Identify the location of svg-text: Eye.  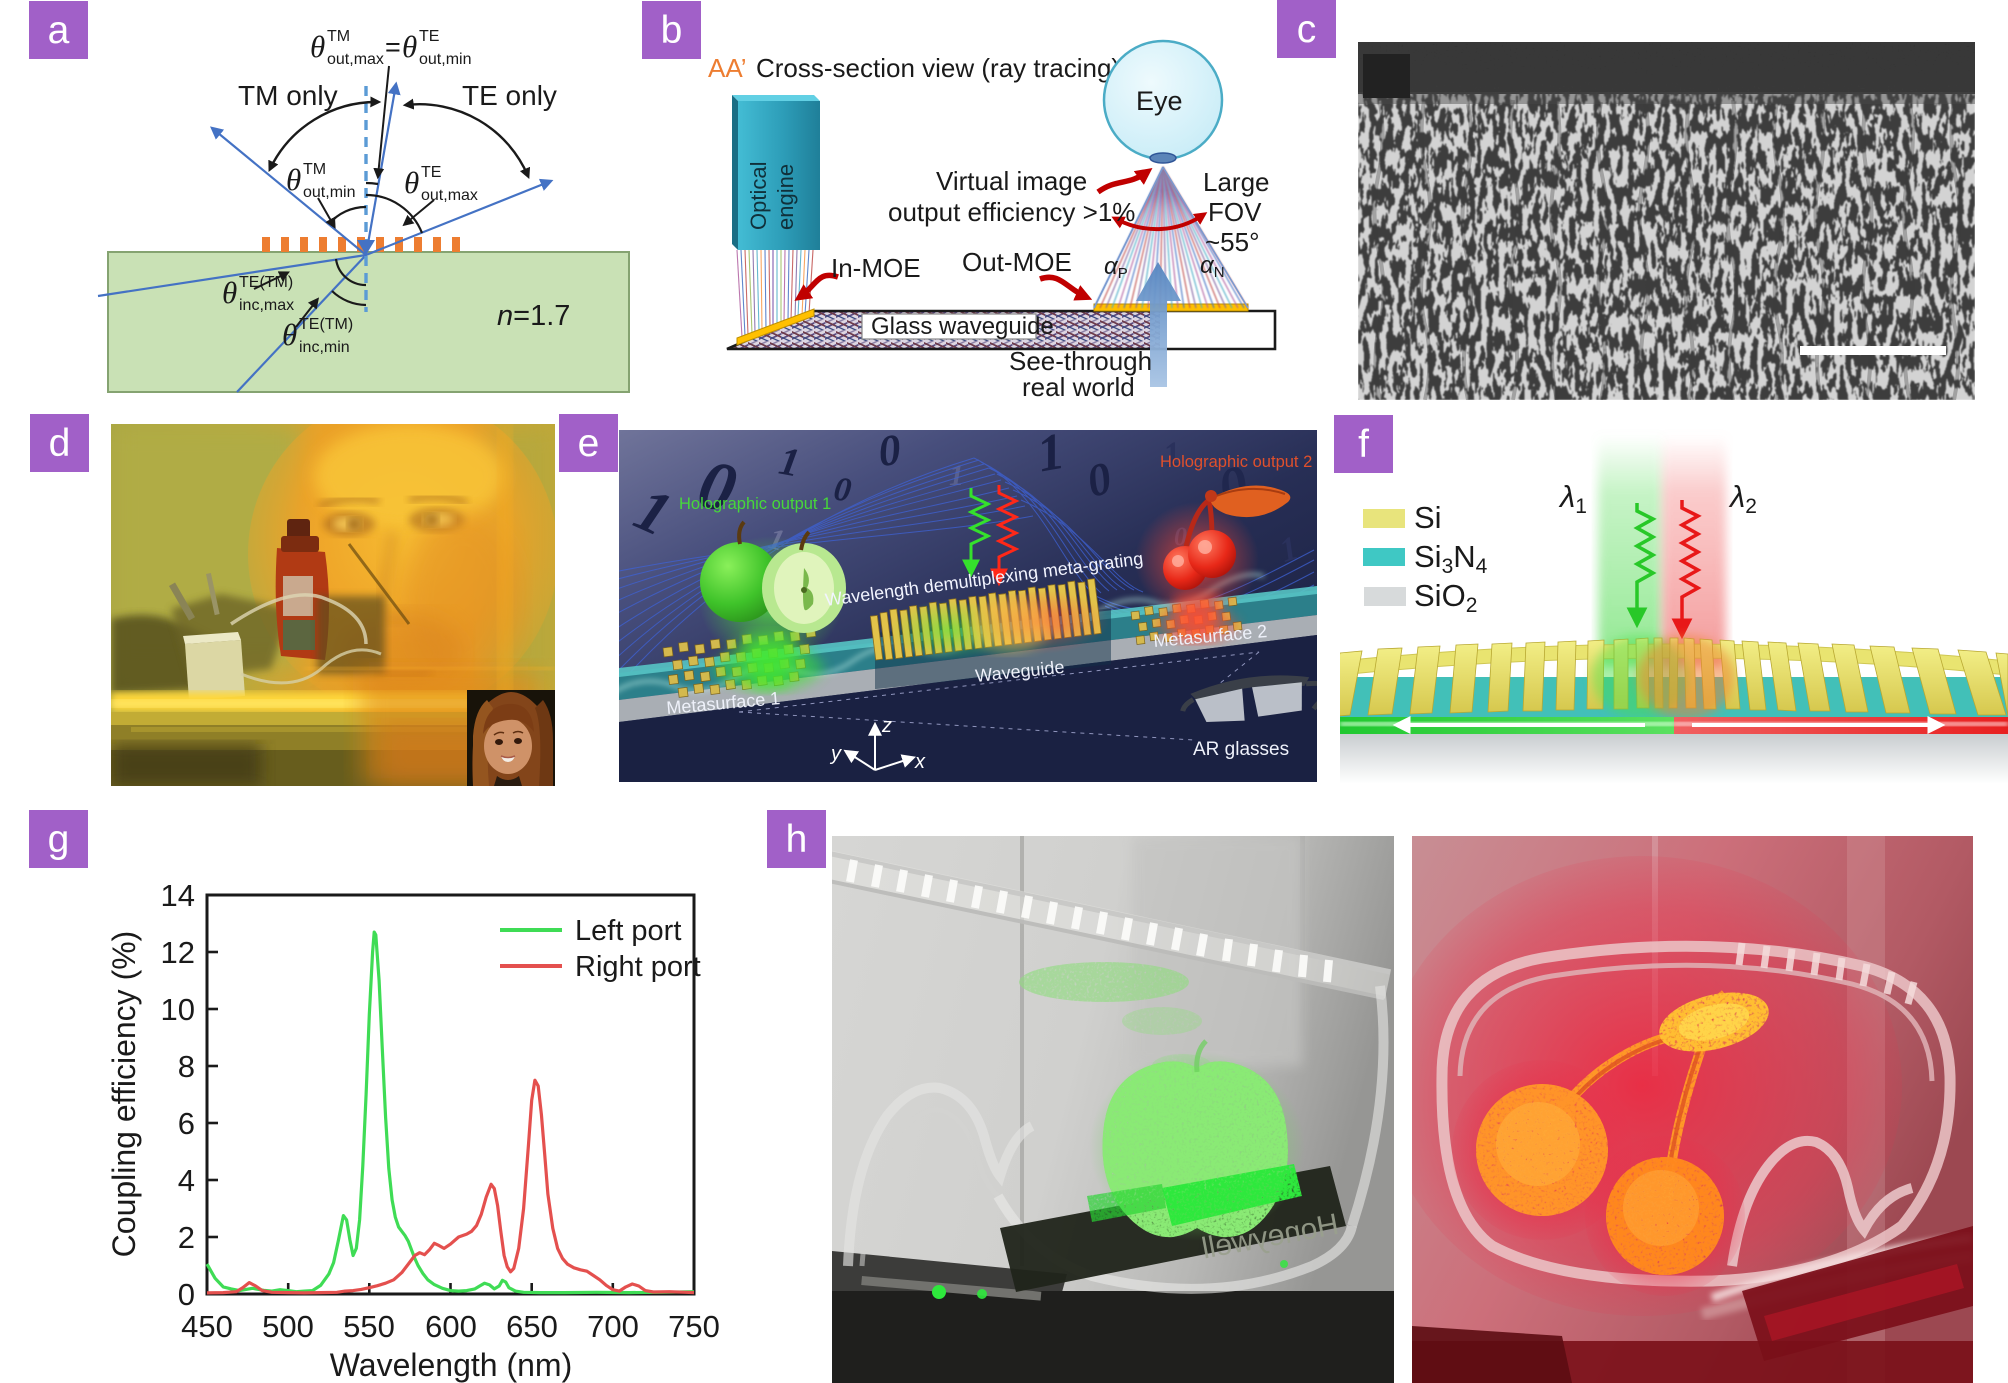
(1159, 101).